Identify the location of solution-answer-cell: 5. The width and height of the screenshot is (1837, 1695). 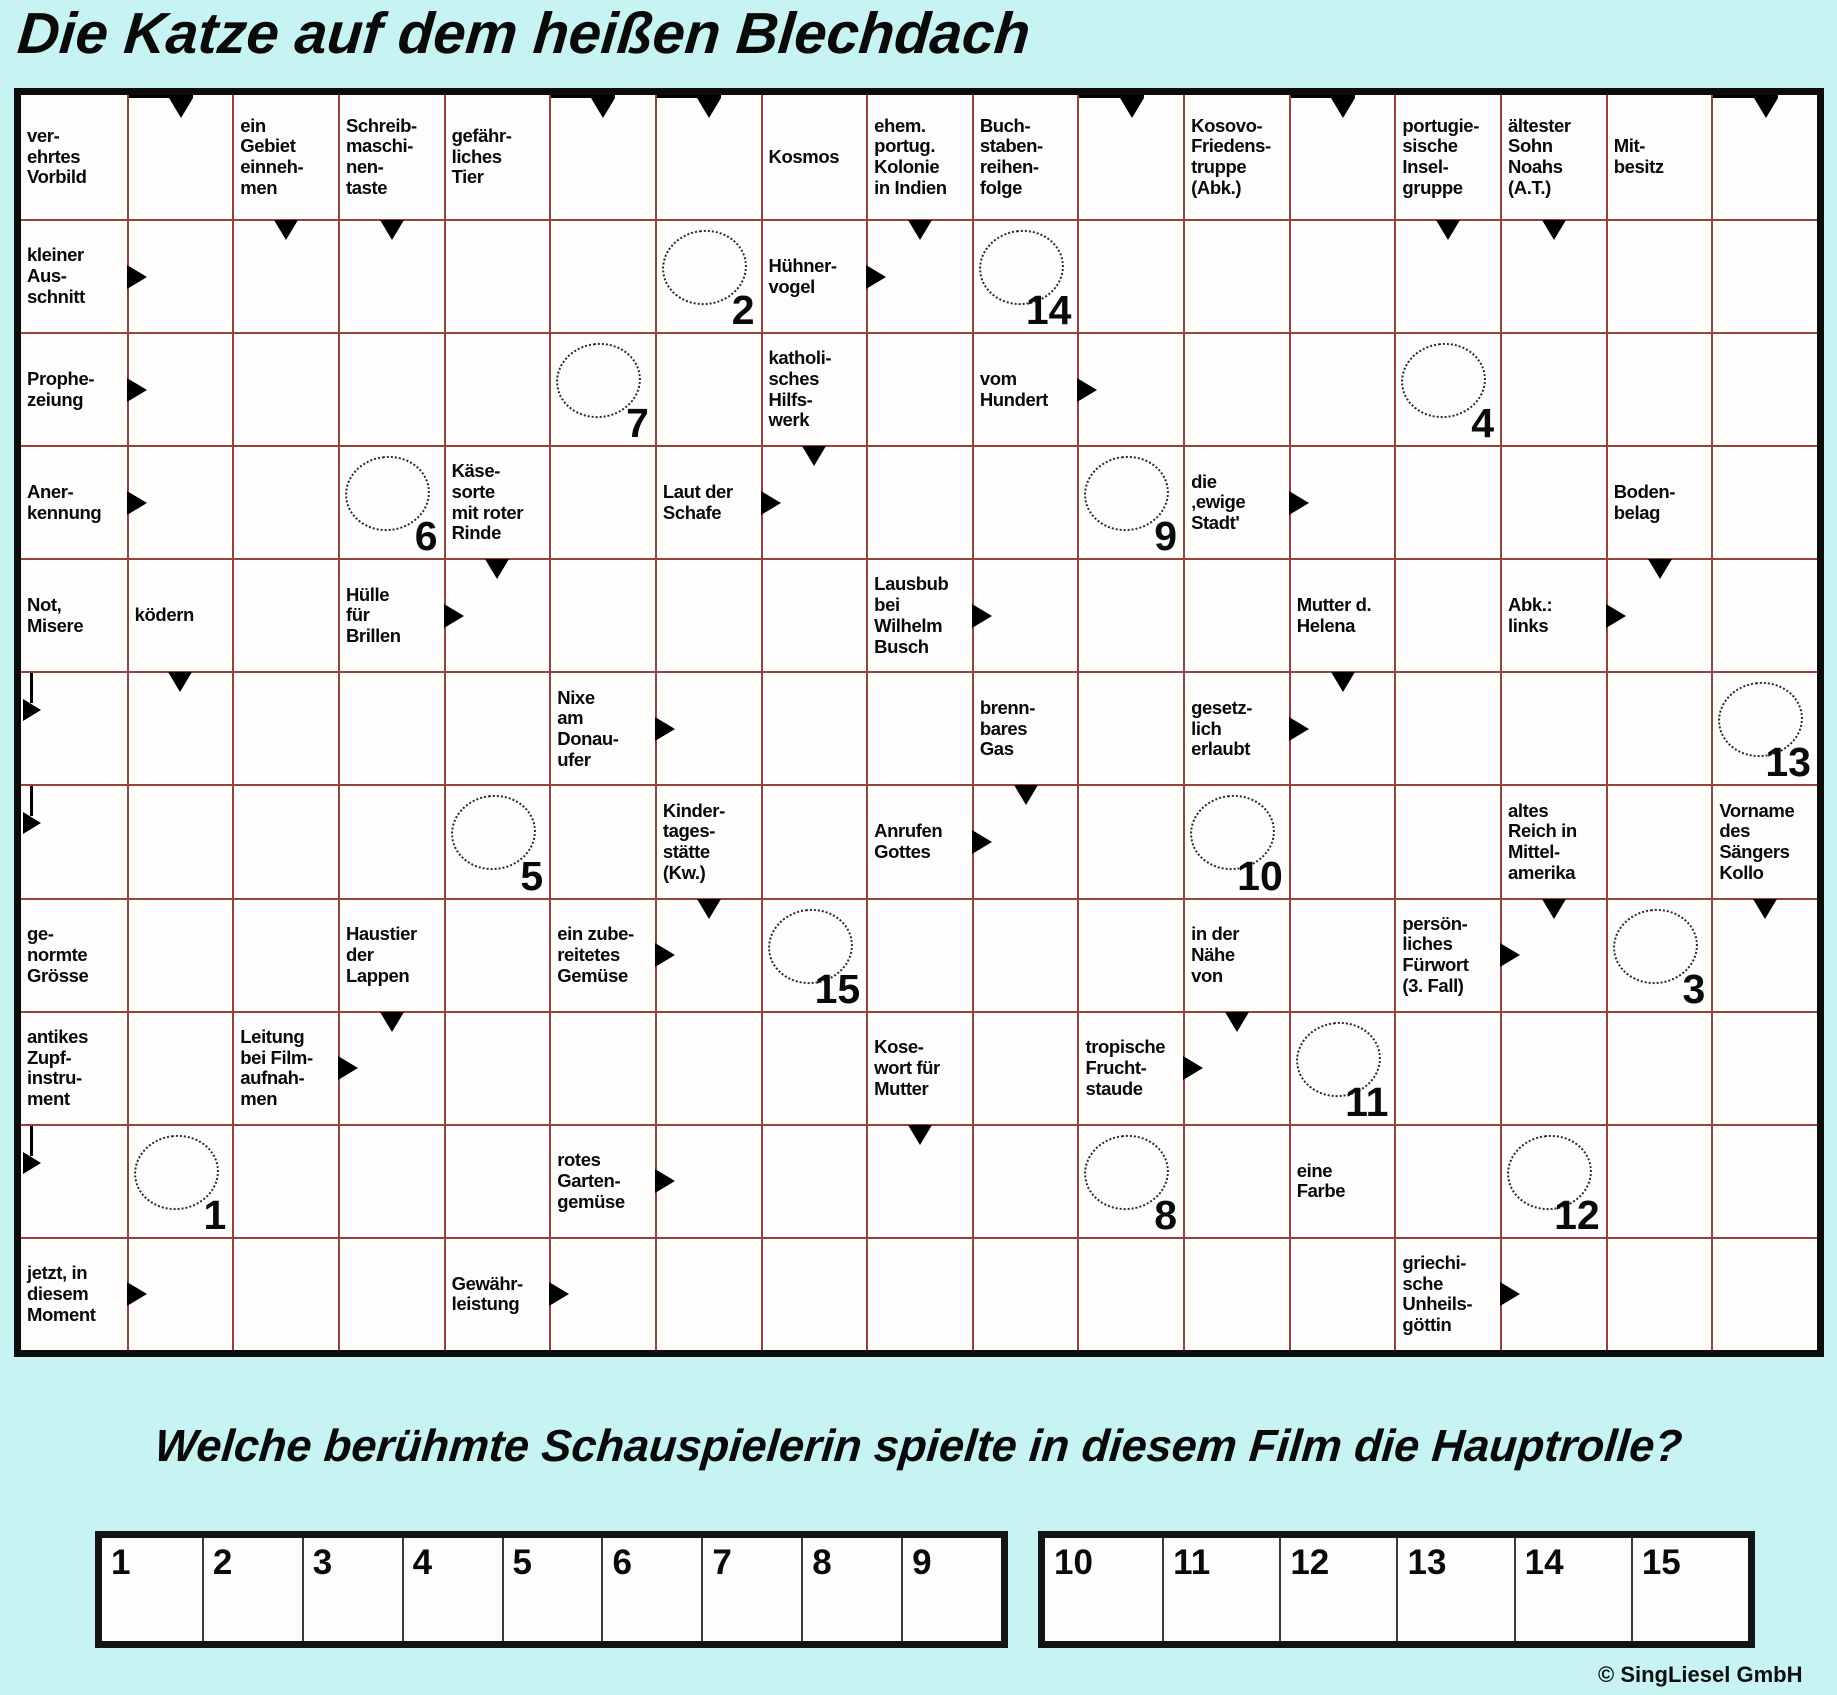
(551, 1589).